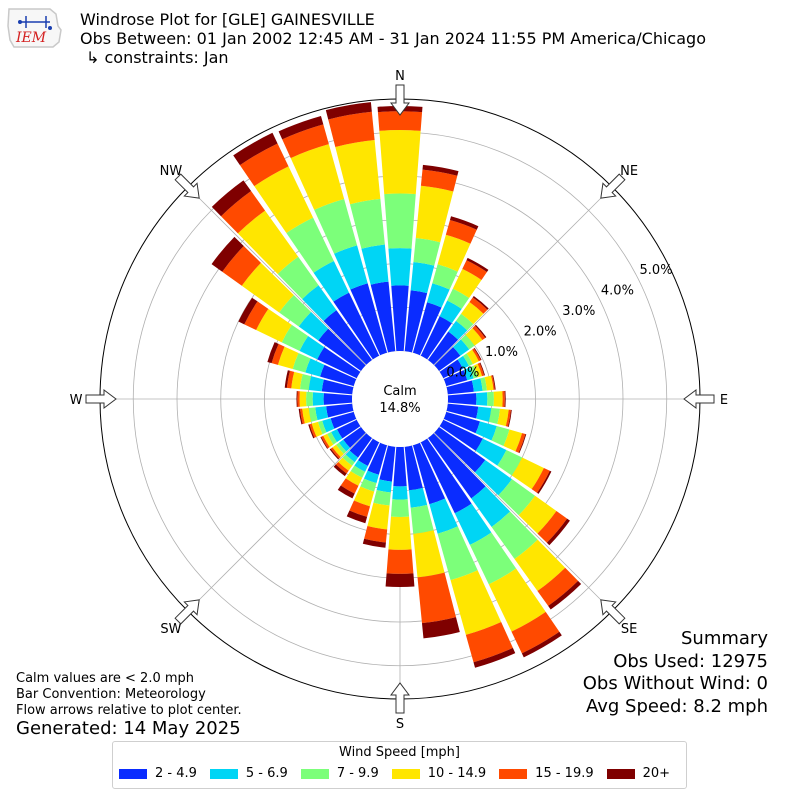 This screenshot has width=800, height=800. Describe the element at coordinates (501, 352) in the screenshot. I see `radial-tick-label: 1.0%` at that location.